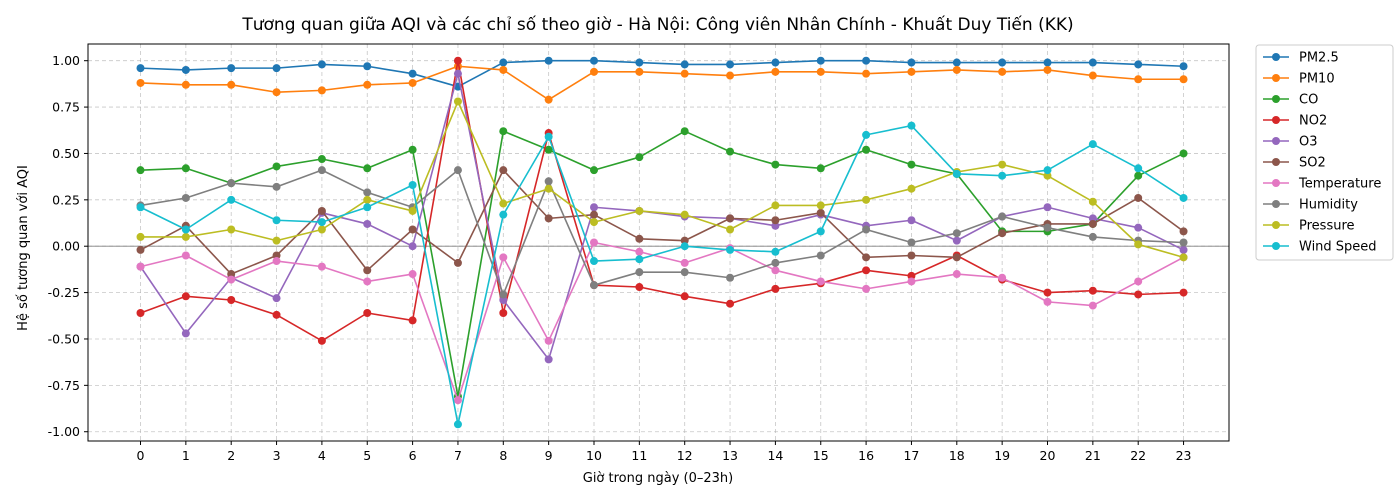  Describe the element at coordinates (141, 455) in the screenshot. I see `x-tick-label: 0` at that location.